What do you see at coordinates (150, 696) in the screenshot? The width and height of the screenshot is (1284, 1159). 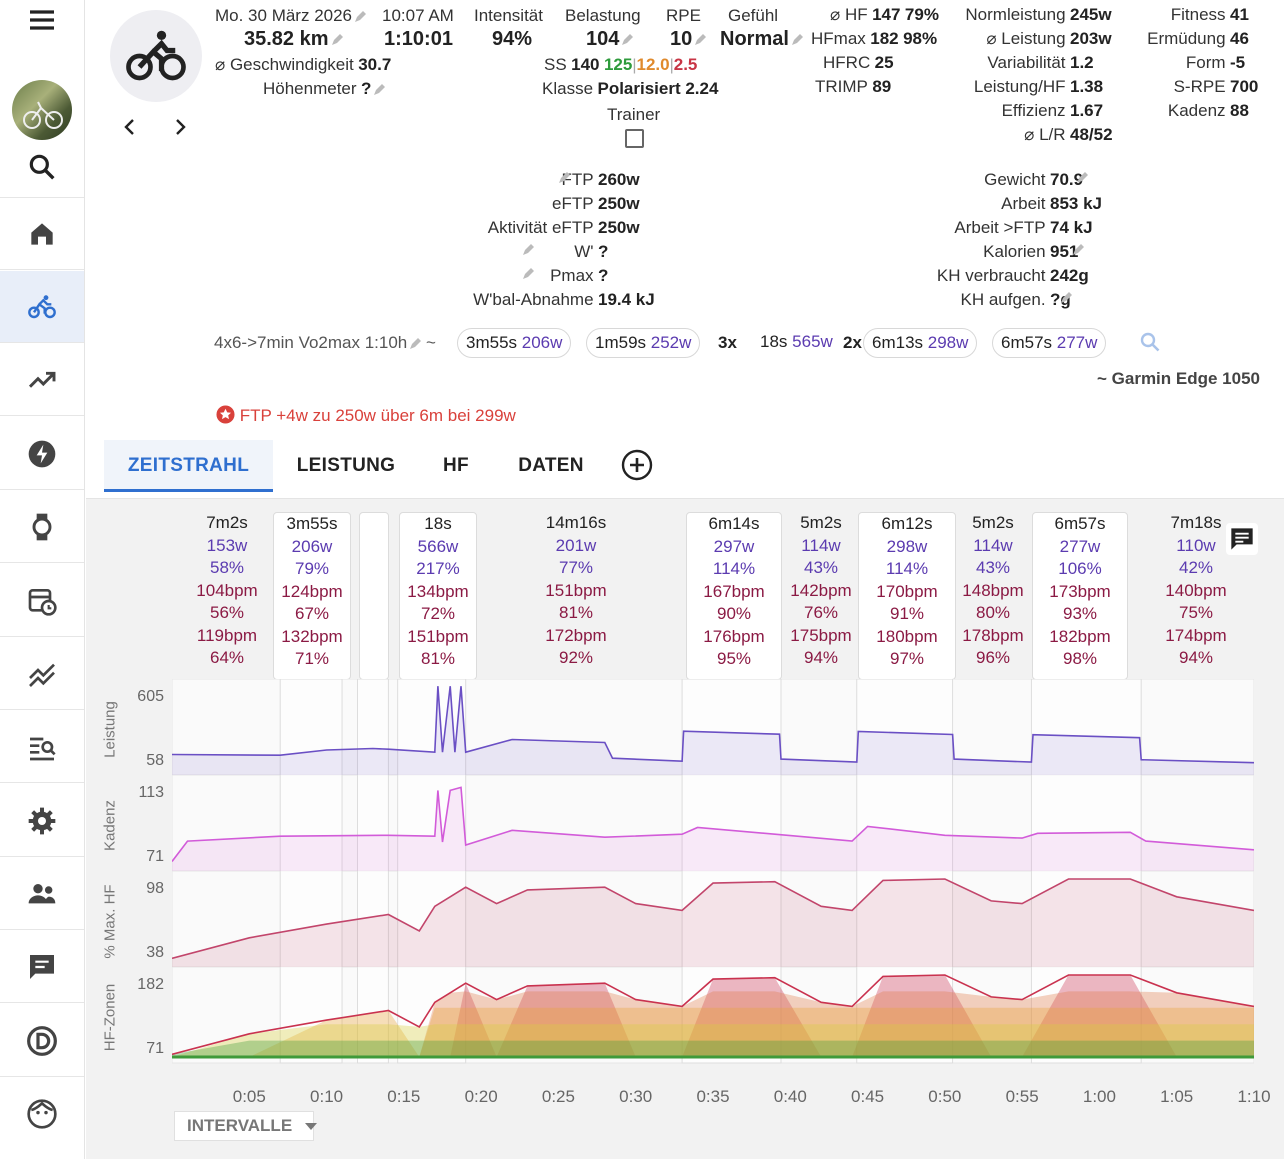 I see `y-tick: 605` at bounding box center [150, 696].